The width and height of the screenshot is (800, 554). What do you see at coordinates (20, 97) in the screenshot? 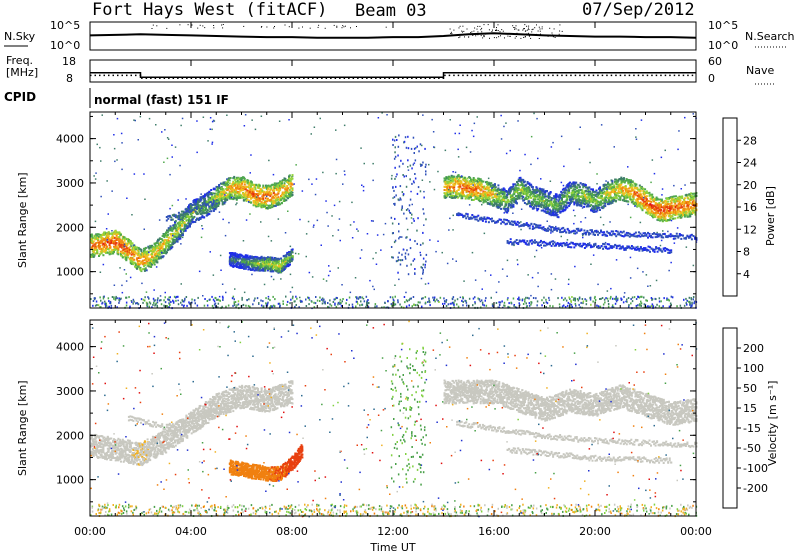
I see `cpid-label: CPID` at bounding box center [20, 97].